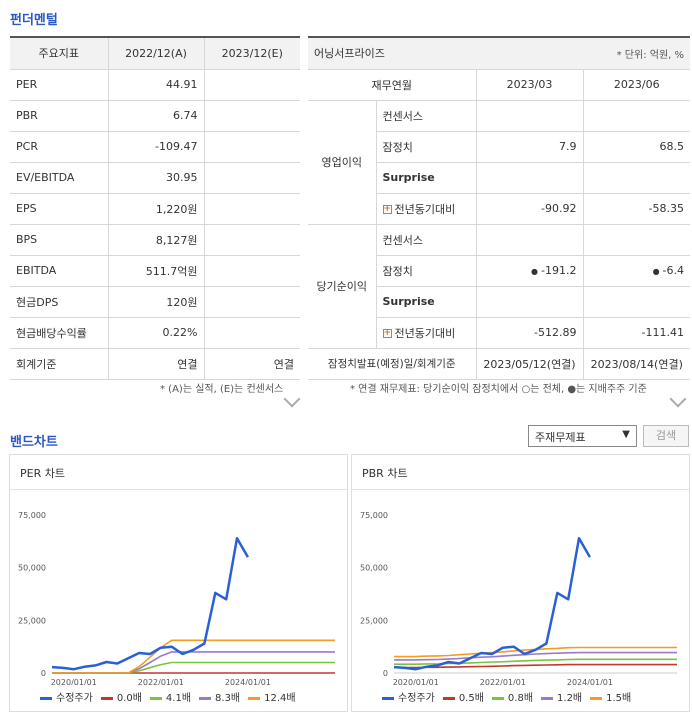  I want to click on legend-item: 1.2배, so click(561, 696).